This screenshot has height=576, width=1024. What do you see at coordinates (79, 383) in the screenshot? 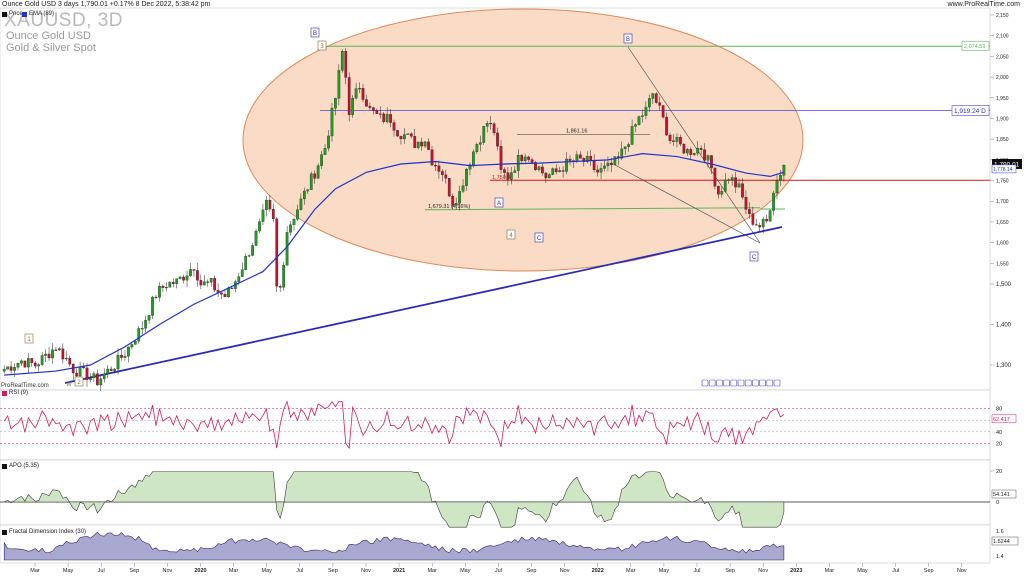
I see `wave-label-2: 2` at bounding box center [79, 383].